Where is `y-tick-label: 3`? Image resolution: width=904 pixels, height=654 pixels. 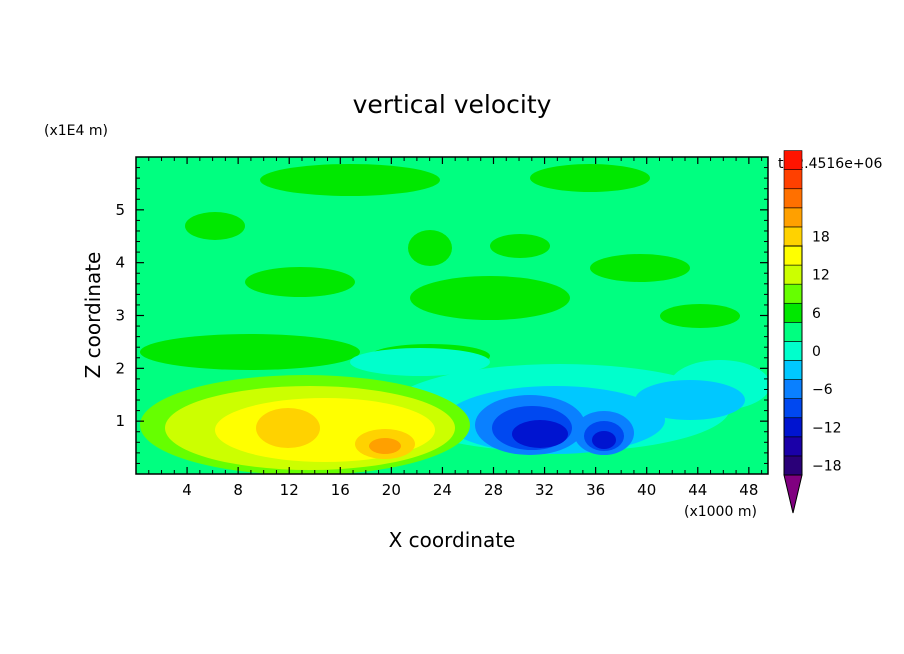
y-tick-label: 3 is located at coordinates (120, 316).